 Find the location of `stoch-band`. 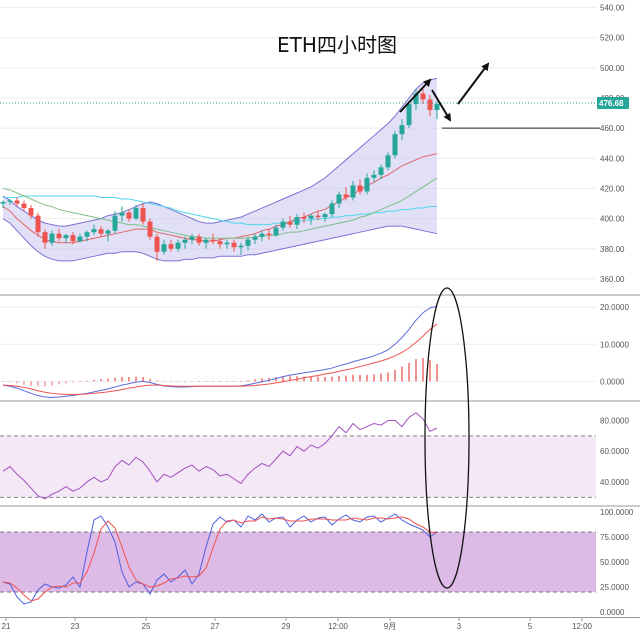

stoch-band is located at coordinates (298, 562).